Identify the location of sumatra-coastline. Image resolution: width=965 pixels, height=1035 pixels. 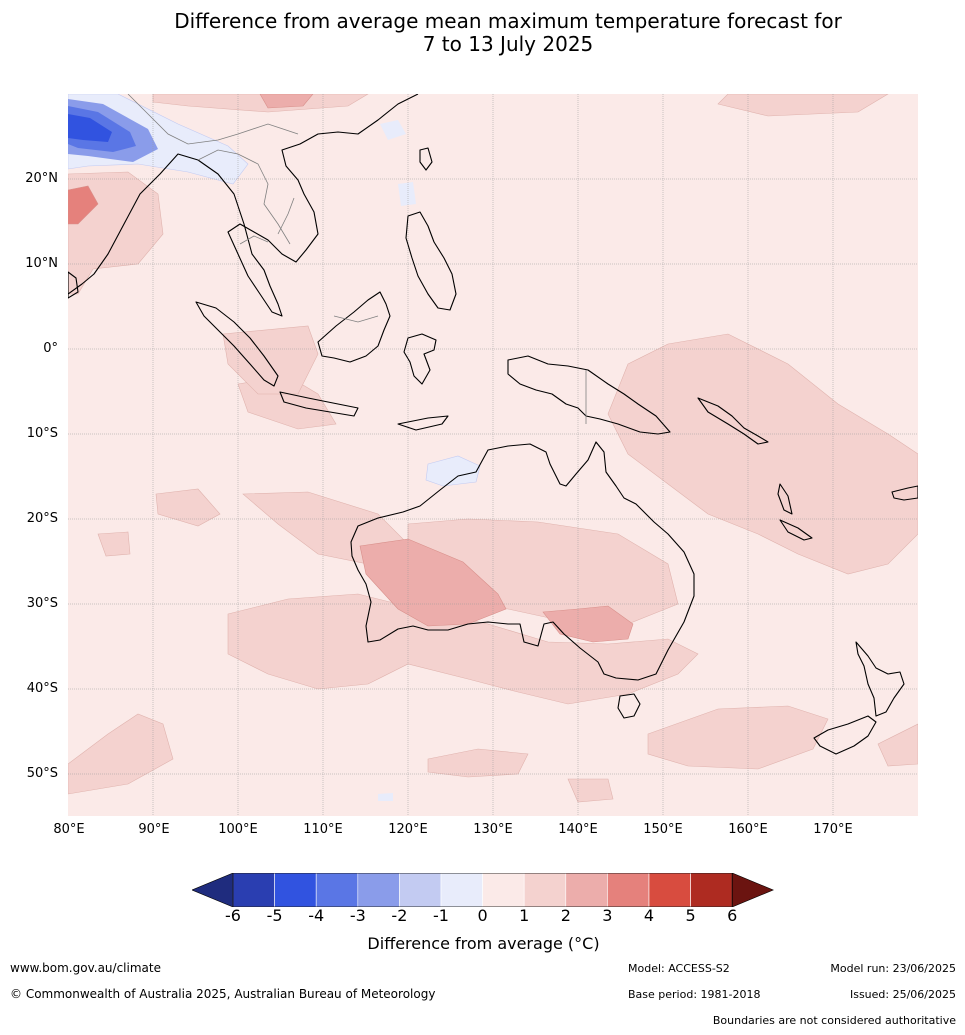
(237, 344).